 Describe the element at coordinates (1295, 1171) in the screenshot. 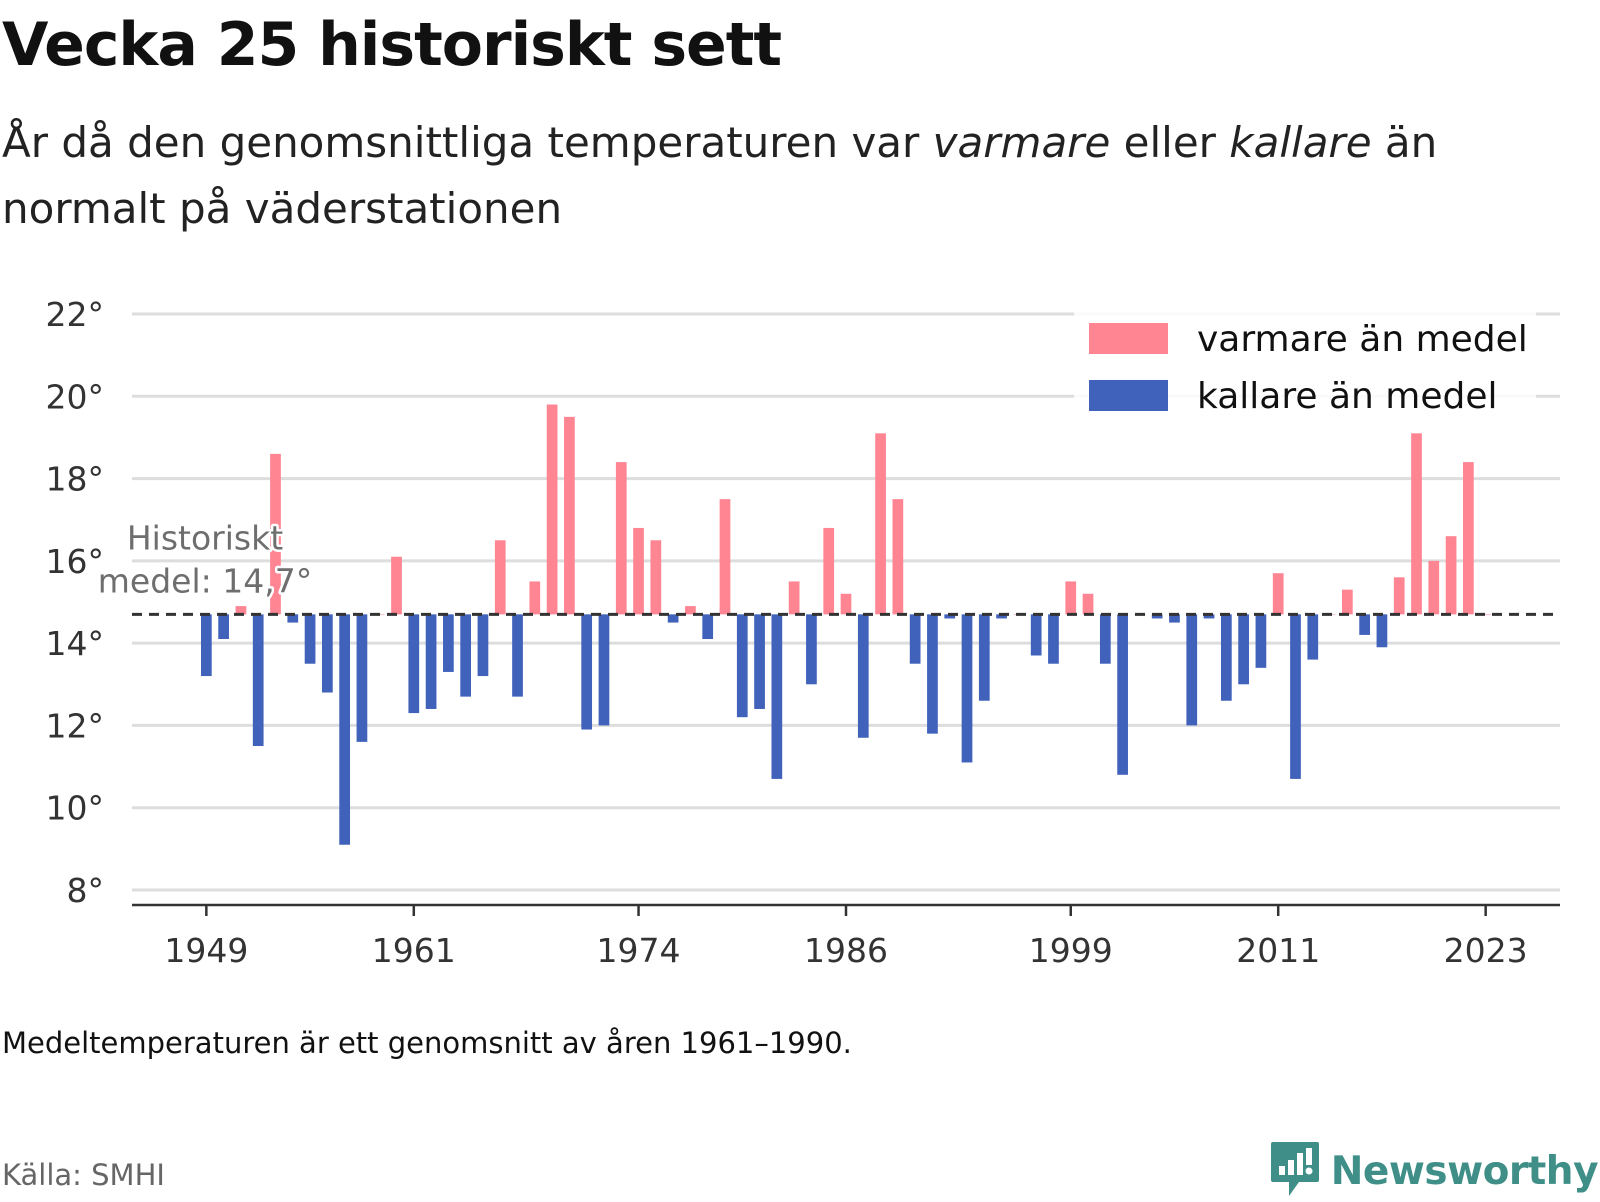

I see `newsworthy-logo-icon` at that location.